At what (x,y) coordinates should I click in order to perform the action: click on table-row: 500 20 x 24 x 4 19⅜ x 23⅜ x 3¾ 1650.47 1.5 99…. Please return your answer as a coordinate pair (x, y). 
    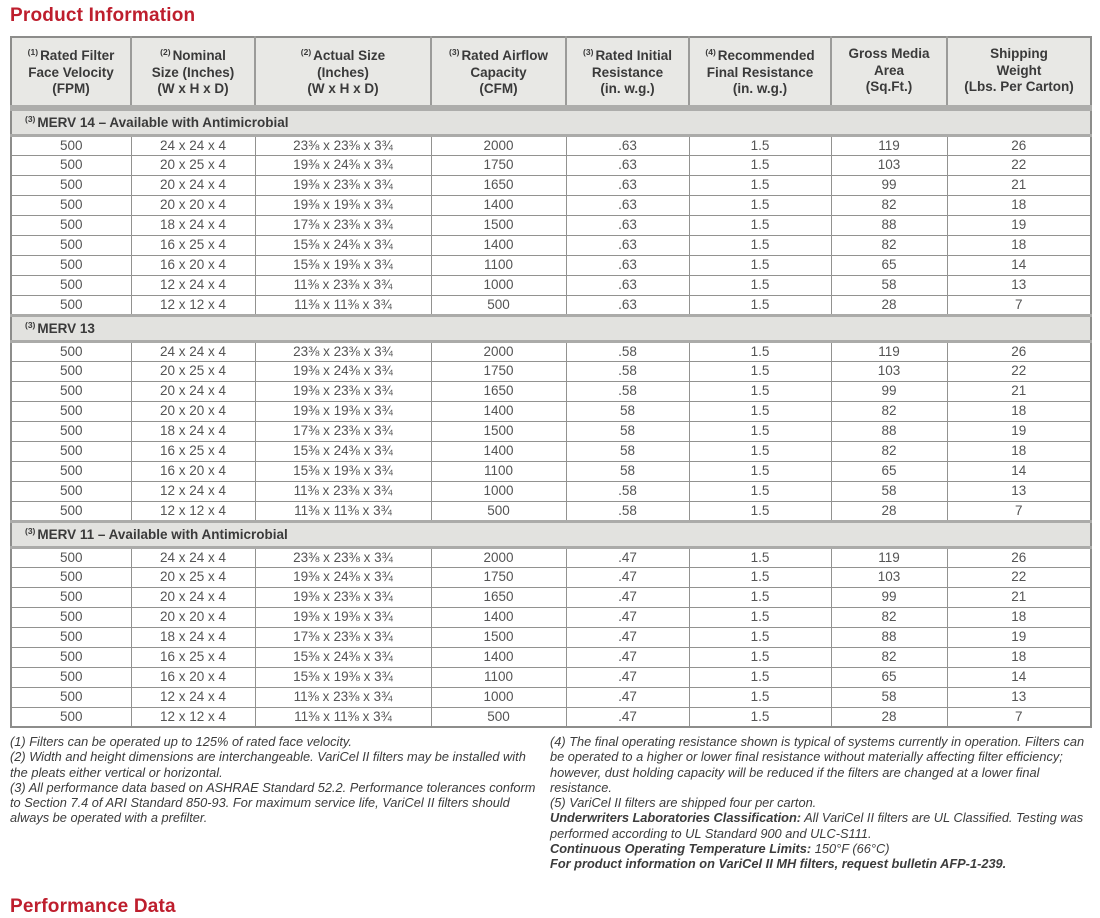
    Looking at the image, I should click on (551, 597).